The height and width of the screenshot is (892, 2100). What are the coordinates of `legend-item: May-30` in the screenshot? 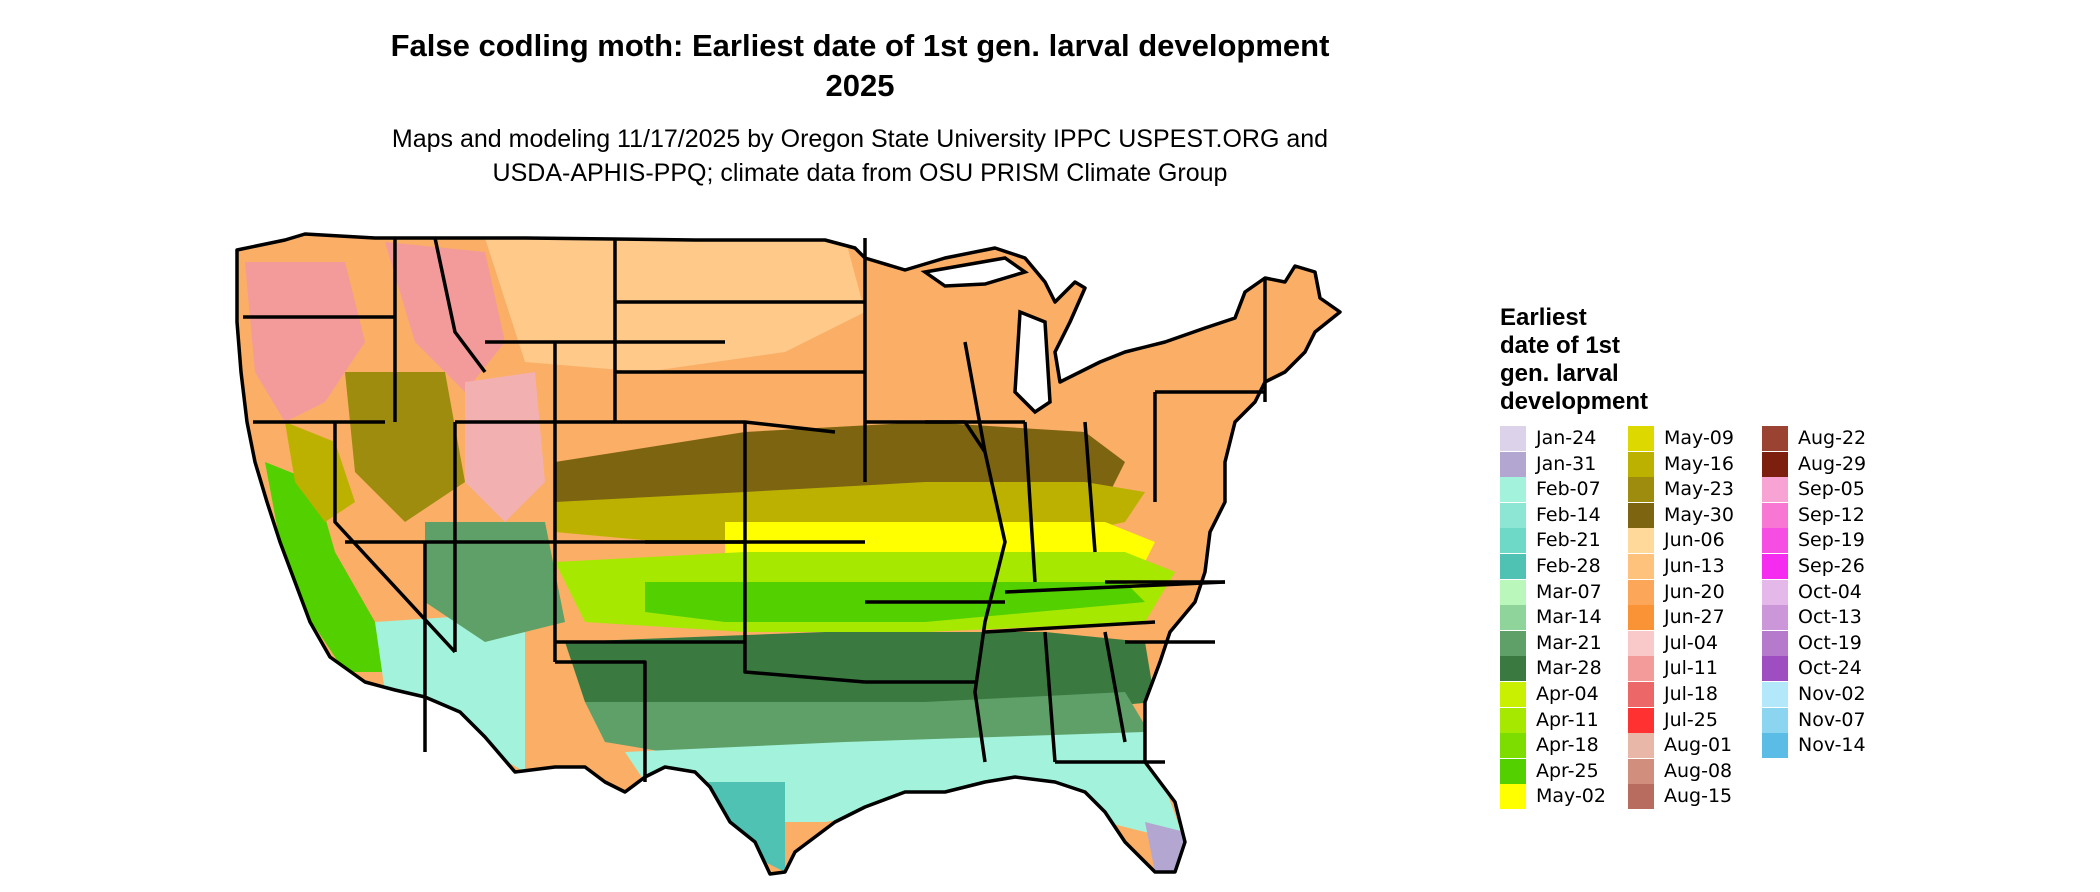 It's located at (1688, 515).